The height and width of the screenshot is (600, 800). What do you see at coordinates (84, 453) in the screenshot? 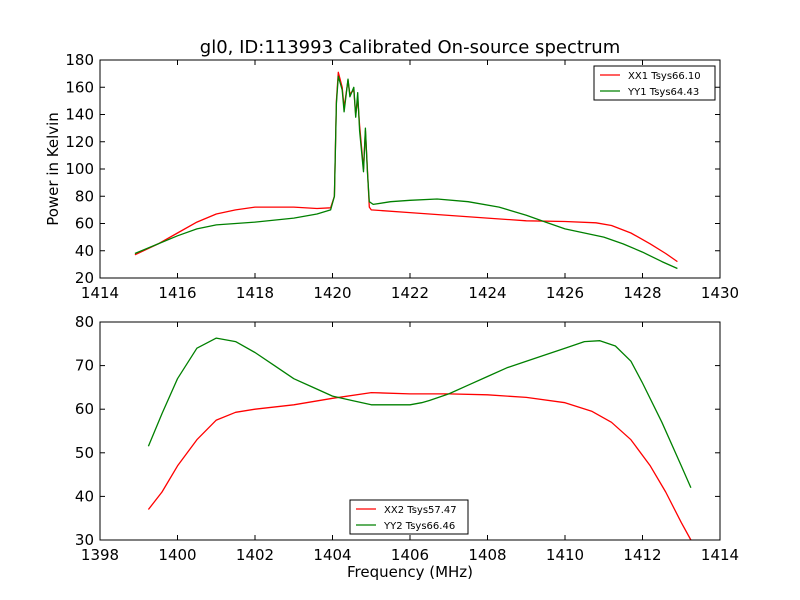
I see `bottom-ytick-label: 50` at bounding box center [84, 453].